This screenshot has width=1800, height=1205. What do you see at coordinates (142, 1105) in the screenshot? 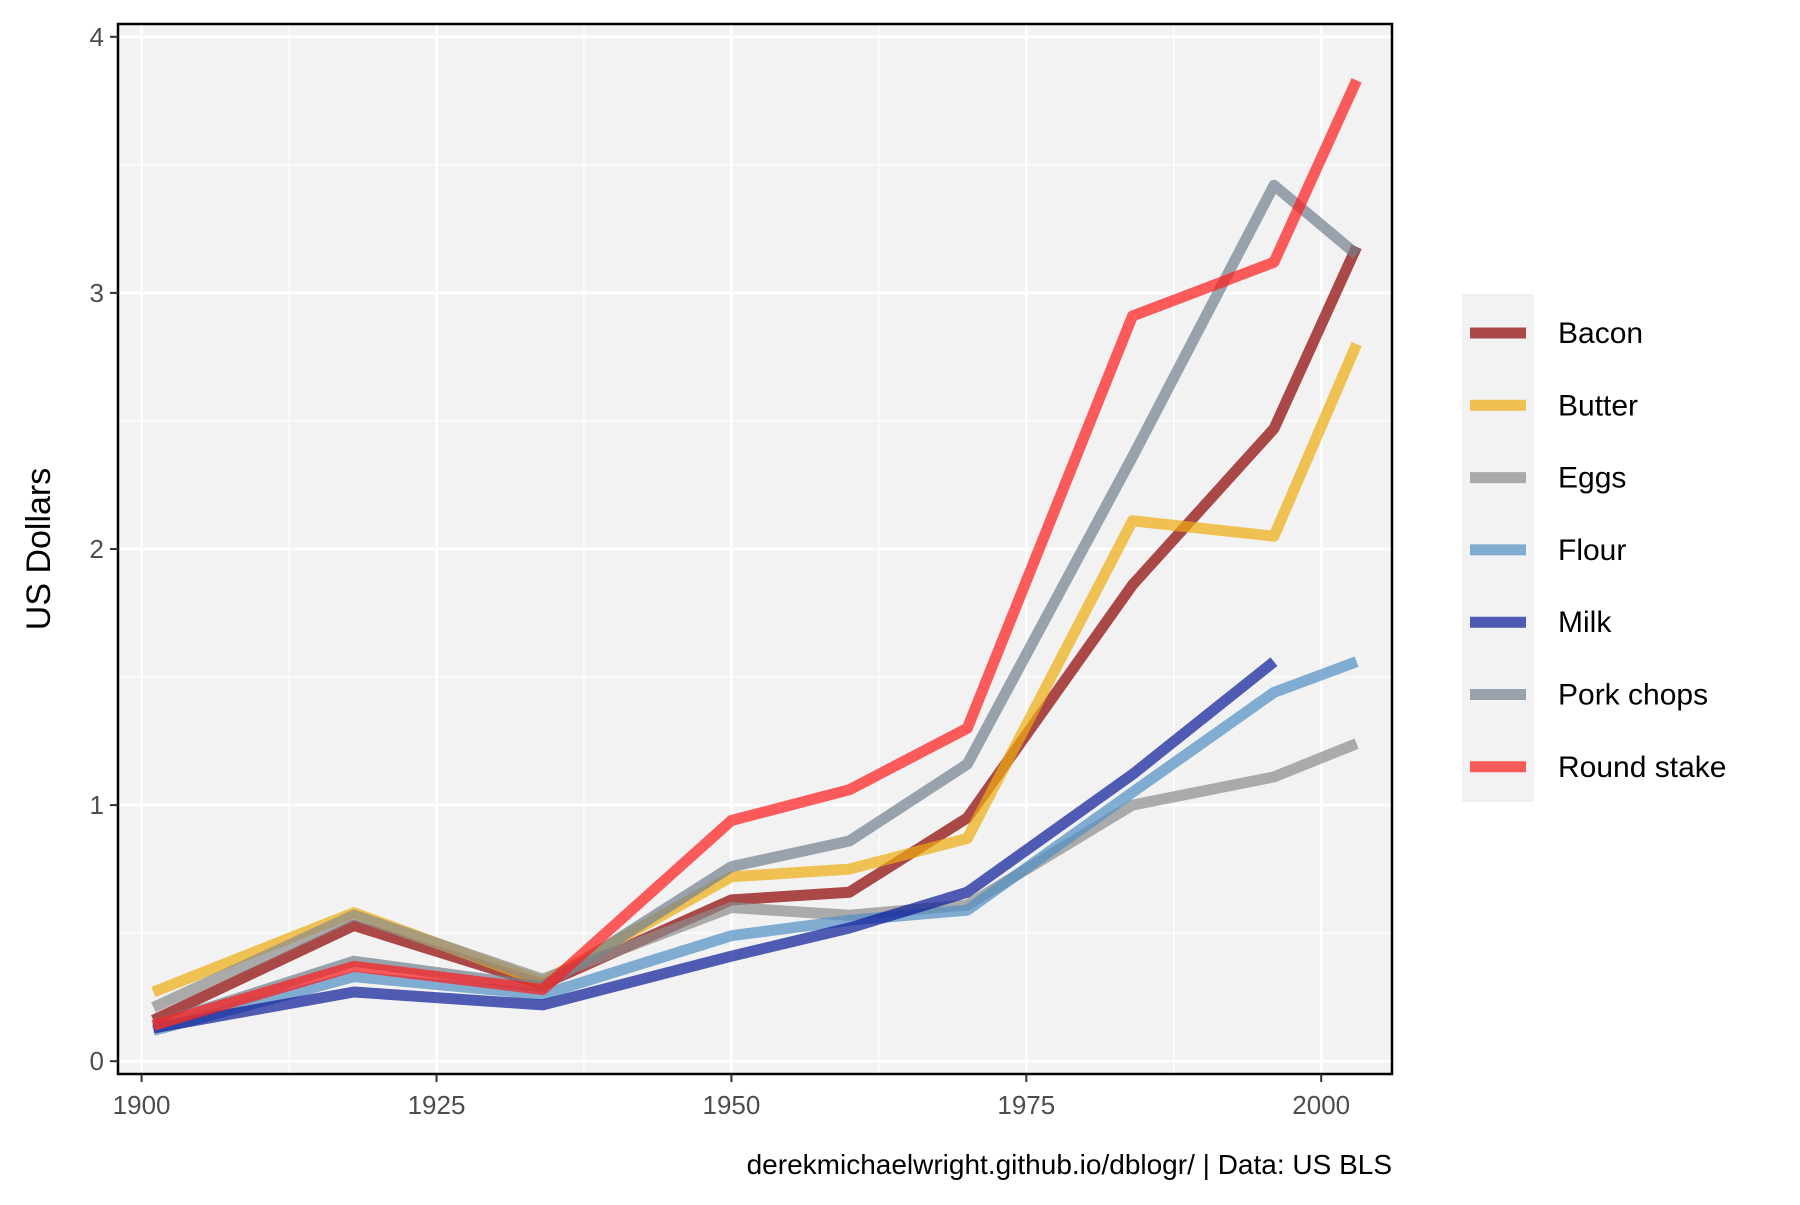
I see `x-tick-label: 1900` at bounding box center [142, 1105].